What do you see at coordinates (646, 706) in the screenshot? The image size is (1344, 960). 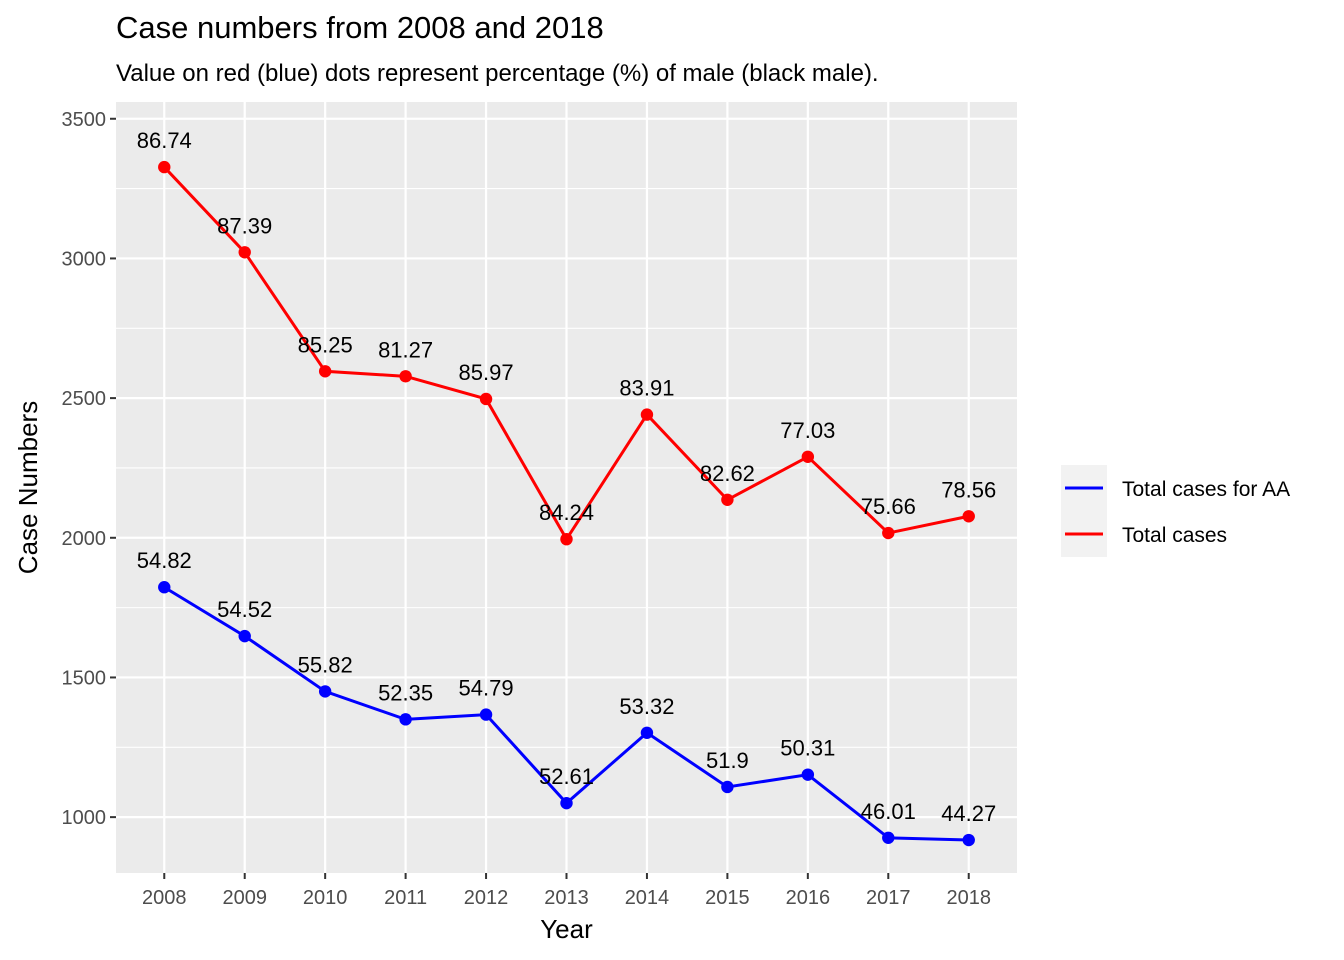 I see `data-label: 53.32` at bounding box center [646, 706].